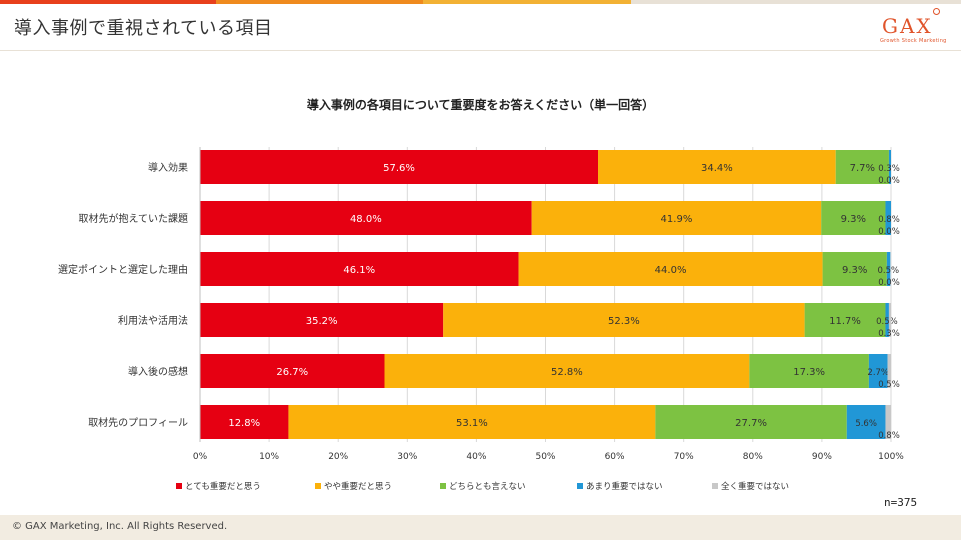  I want to click on legend-label: とても重要だと思う, so click(223, 486).